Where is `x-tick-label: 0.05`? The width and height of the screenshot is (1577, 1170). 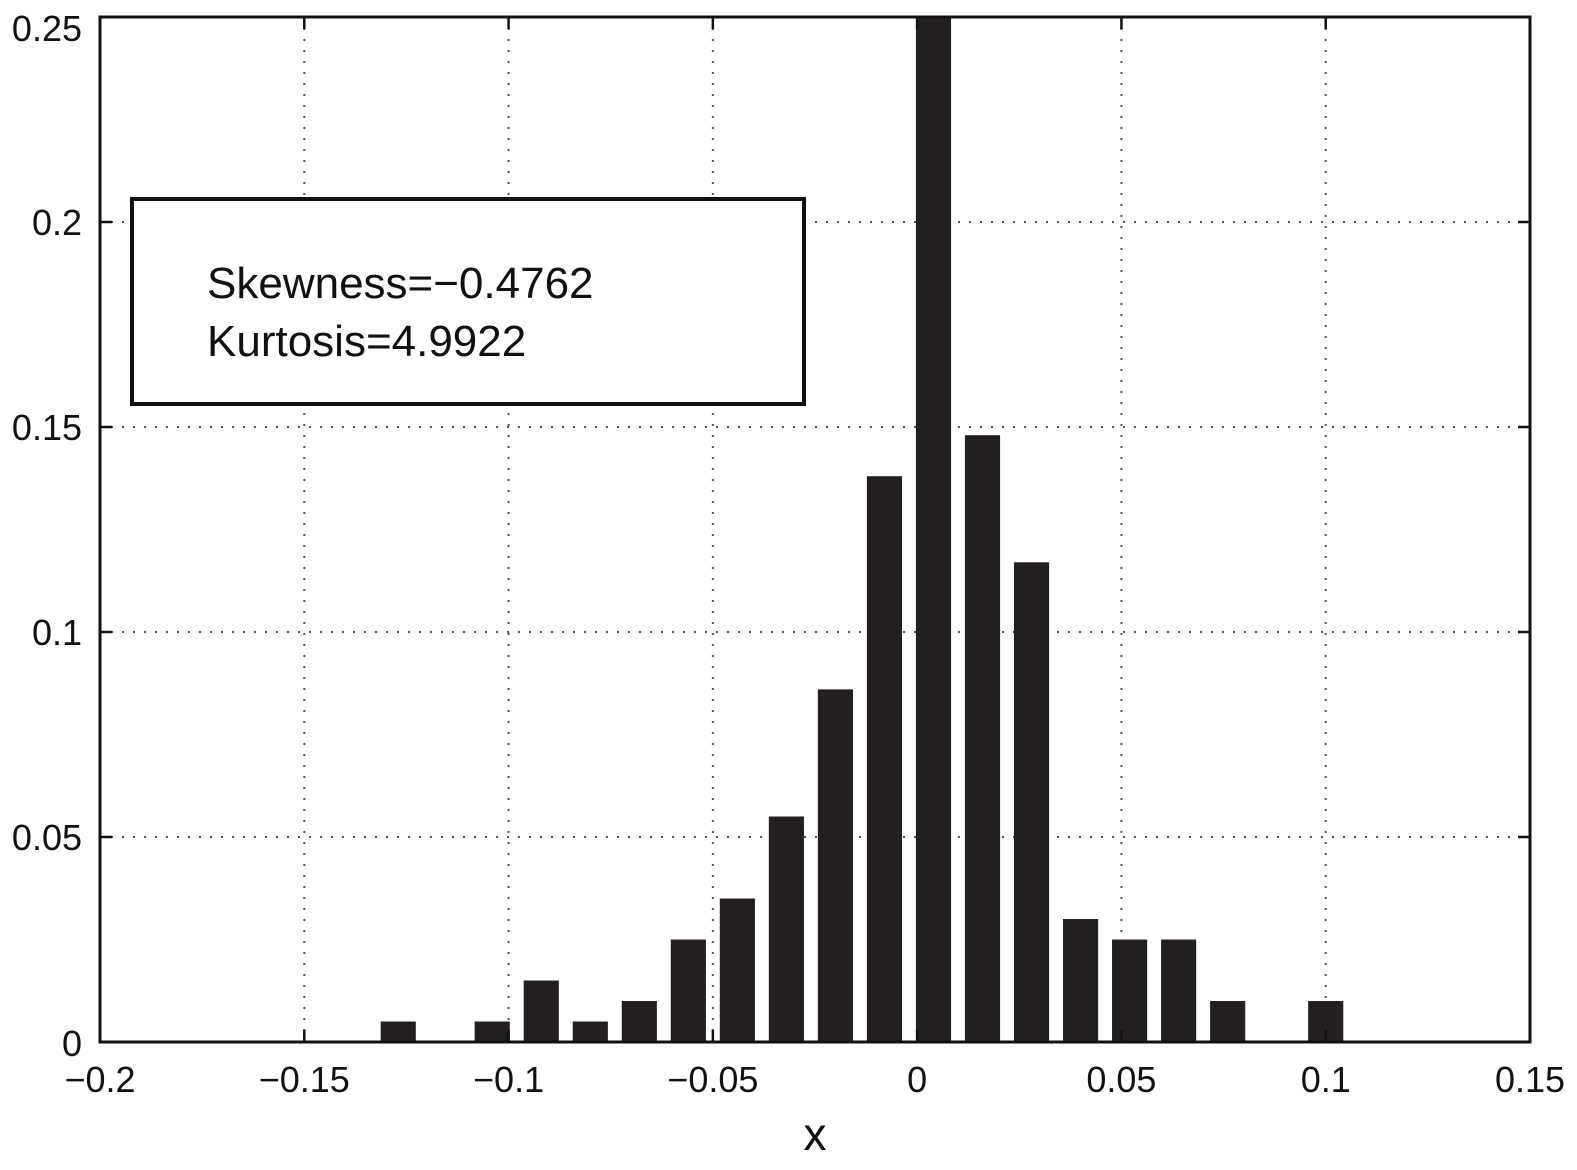
x-tick-label: 0.05 is located at coordinates (1121, 1079).